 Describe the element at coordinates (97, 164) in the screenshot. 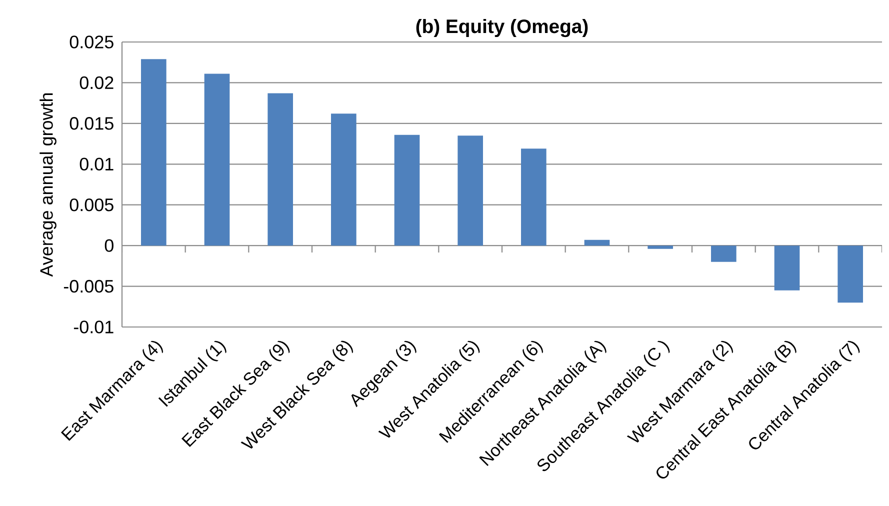

I see `y-tick-label: 0.01` at that location.